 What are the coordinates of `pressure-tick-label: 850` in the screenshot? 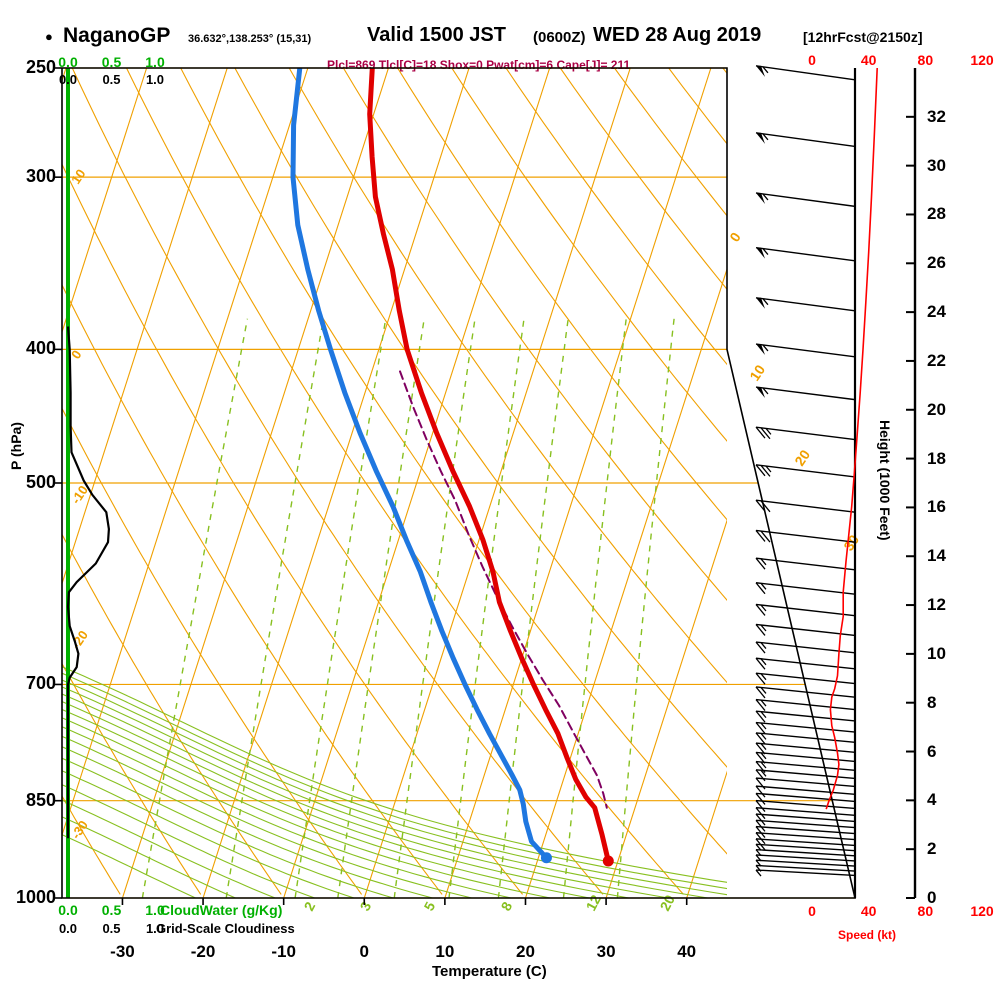 It's located at (40, 799).